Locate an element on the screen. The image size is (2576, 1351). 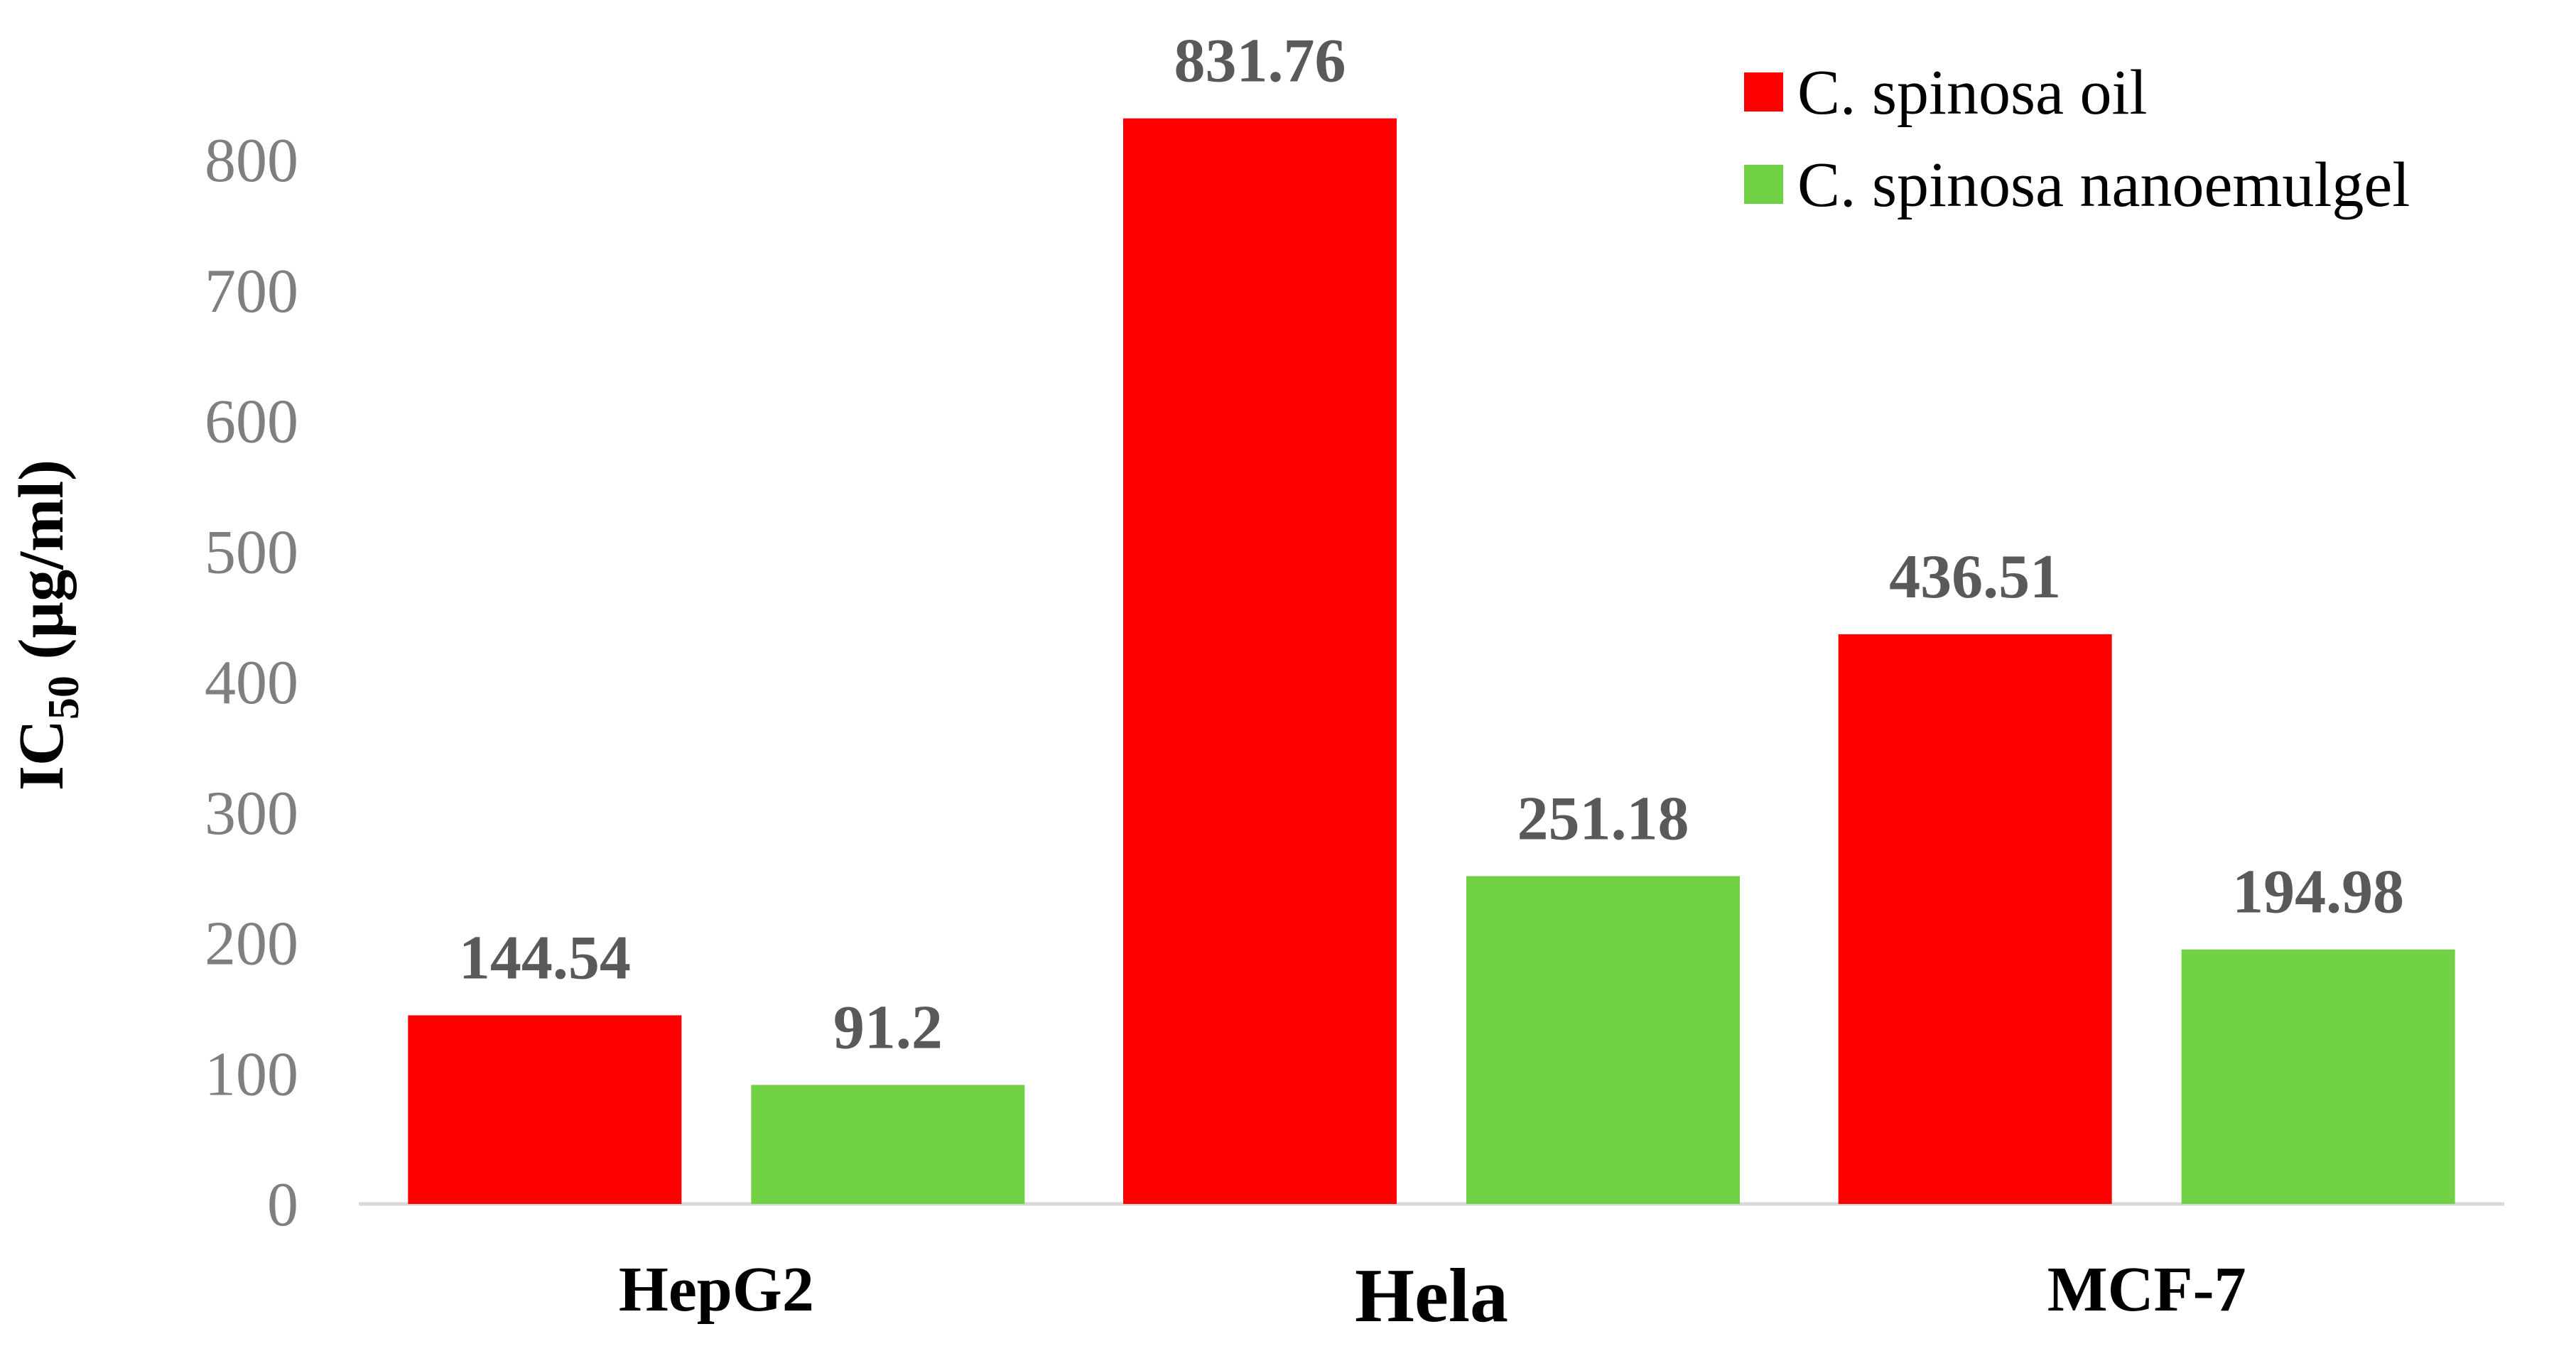
svg-text: IC50 (µg/ml) is located at coordinates (47, 625).